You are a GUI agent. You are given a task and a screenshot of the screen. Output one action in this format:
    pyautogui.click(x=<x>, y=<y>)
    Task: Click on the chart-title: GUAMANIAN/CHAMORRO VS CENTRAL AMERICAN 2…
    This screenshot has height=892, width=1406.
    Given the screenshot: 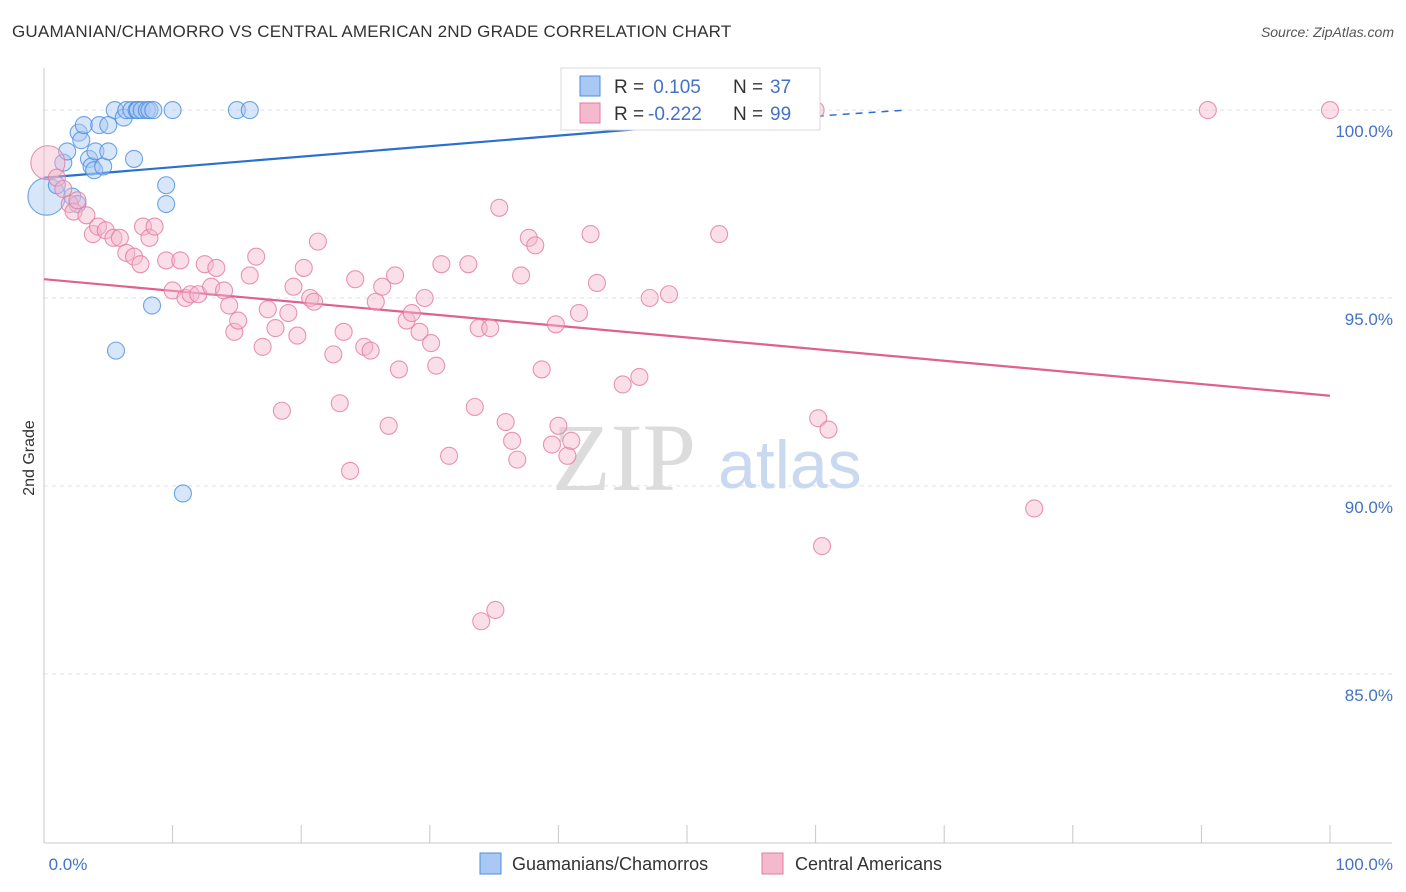 What is the action you would take?
    pyautogui.click(x=372, y=31)
    